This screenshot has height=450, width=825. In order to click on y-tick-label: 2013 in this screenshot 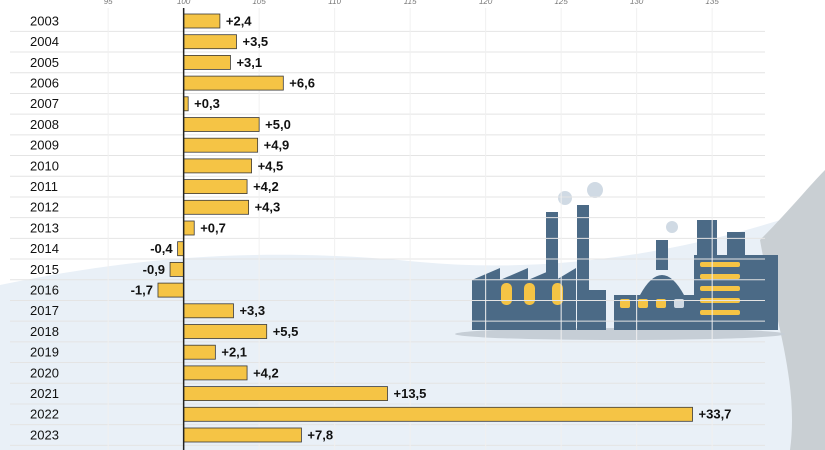, I will do `click(44, 227)`.